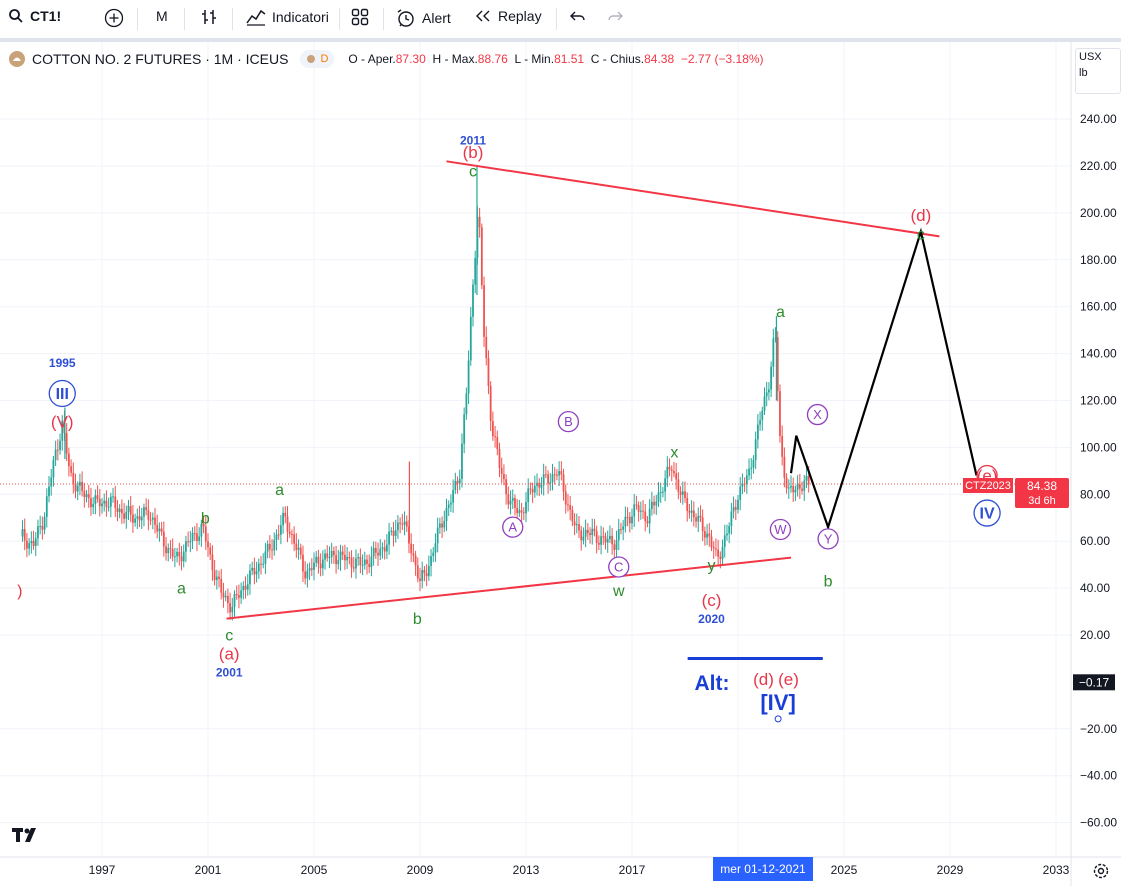 Image resolution: width=1121 pixels, height=886 pixels. What do you see at coordinates (181, 589) in the screenshot?
I see `wave-label: a` at bounding box center [181, 589].